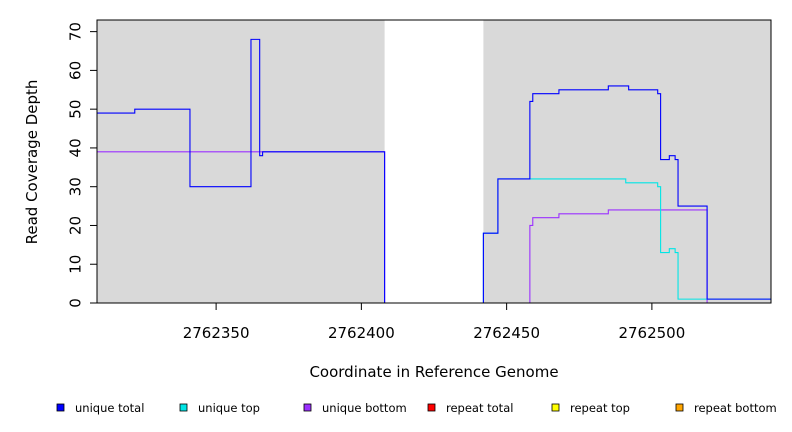  What do you see at coordinates (75, 109) in the screenshot?
I see `y-tick-label: 50` at bounding box center [75, 109].